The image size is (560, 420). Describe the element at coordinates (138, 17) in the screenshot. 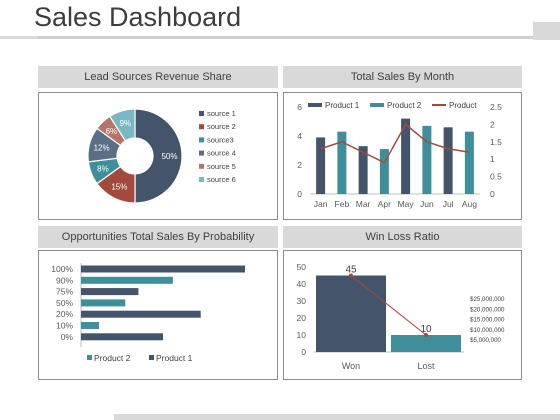

I see `page-title: Sales Dashboard` at that location.